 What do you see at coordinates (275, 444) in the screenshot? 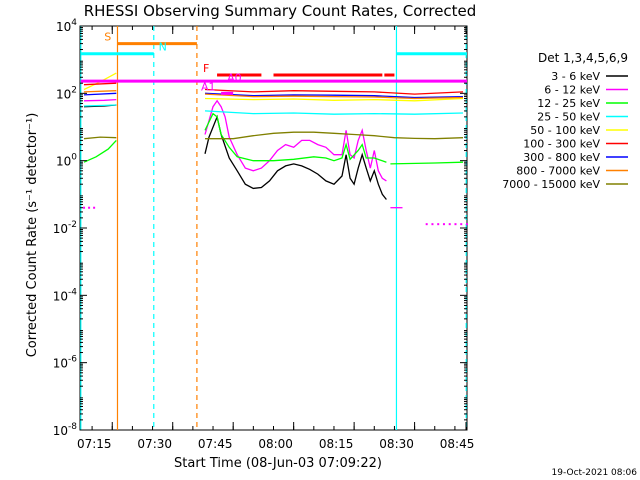
I see `x-tick-label-3: 08:00` at bounding box center [275, 444].